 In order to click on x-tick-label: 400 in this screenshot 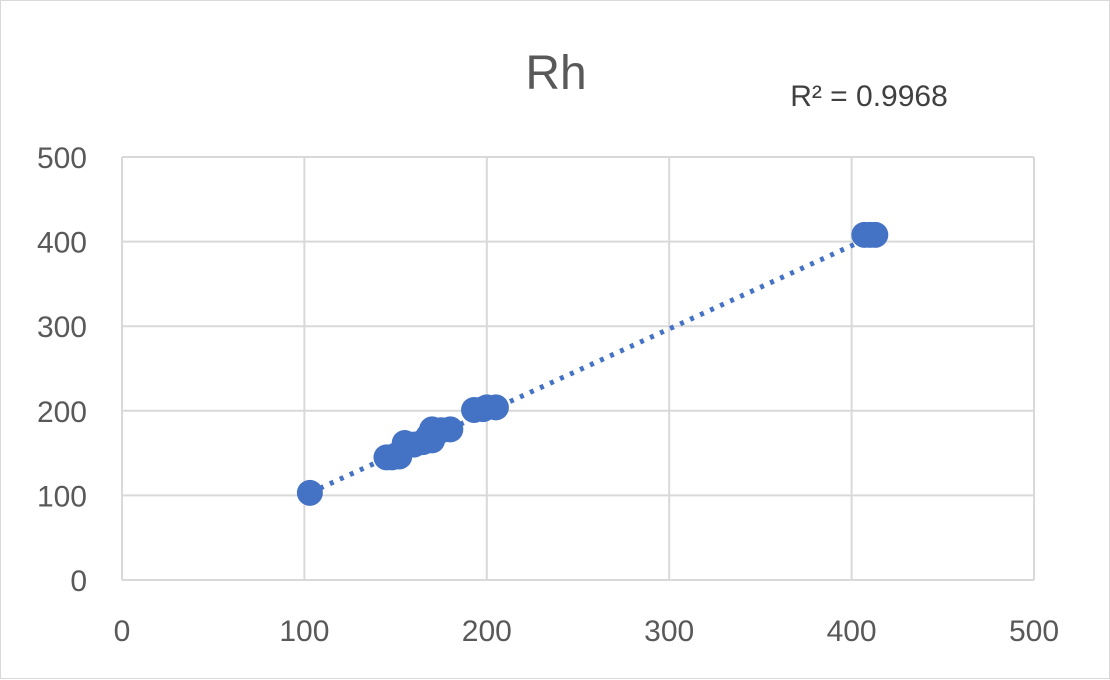, I will do `click(852, 631)`.